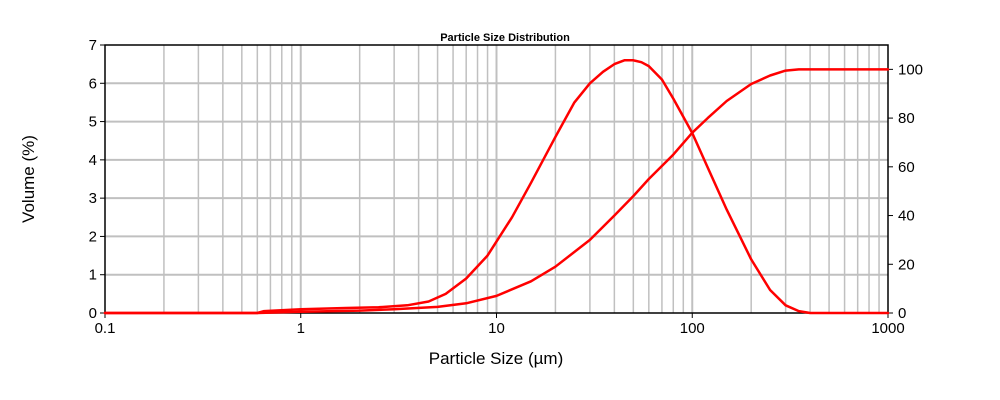 The image size is (1000, 400). I want to click on y-tick-label: 0, so click(93, 313).